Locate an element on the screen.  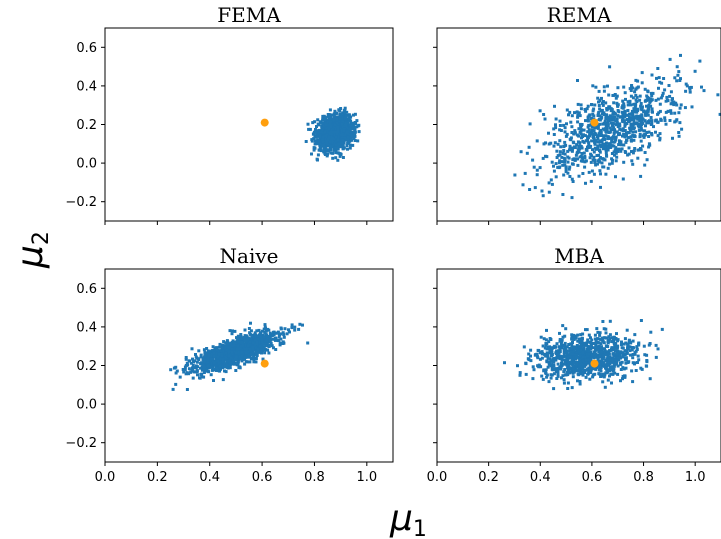
x-axis-title-symbol: μ is located at coordinates (401, 518).